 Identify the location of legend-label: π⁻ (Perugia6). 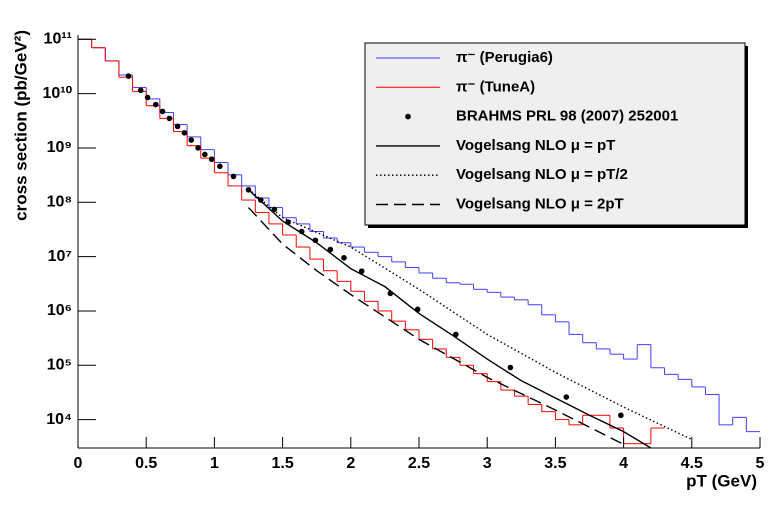
(504, 57).